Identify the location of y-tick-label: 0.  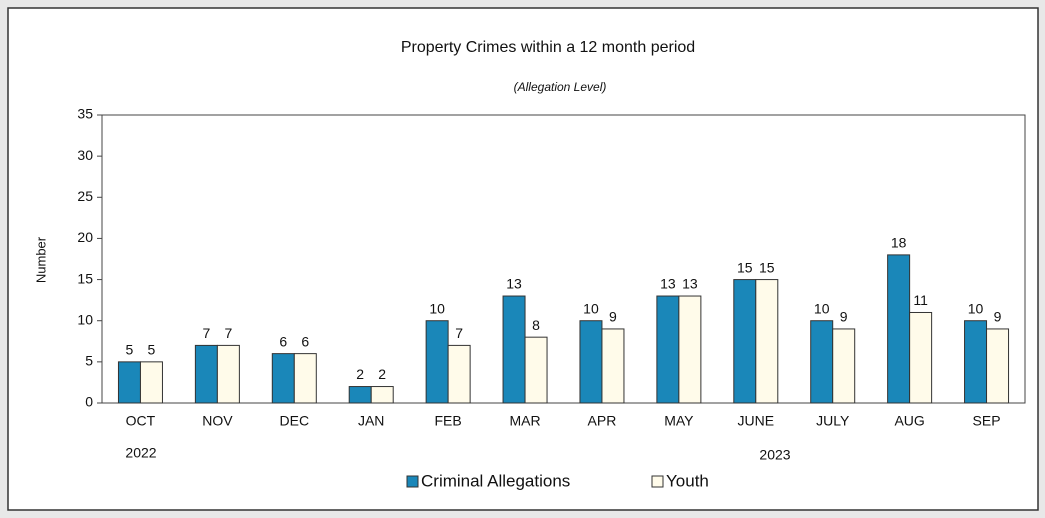
(89, 402).